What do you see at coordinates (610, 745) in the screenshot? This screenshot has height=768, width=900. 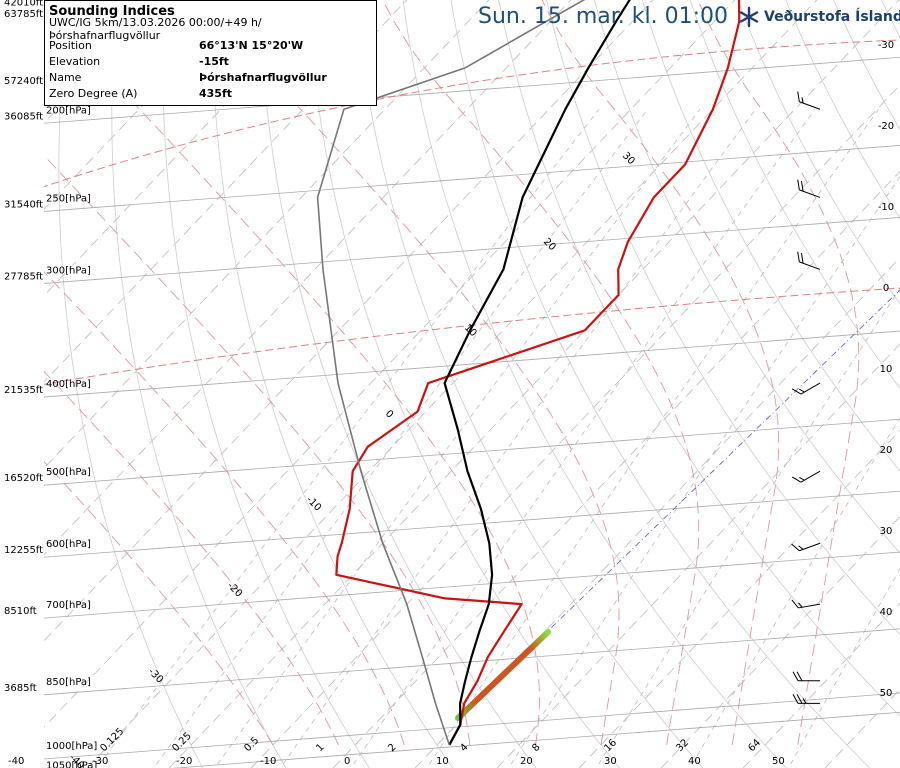 I see `mixing-ratio-label: 16` at bounding box center [610, 745].